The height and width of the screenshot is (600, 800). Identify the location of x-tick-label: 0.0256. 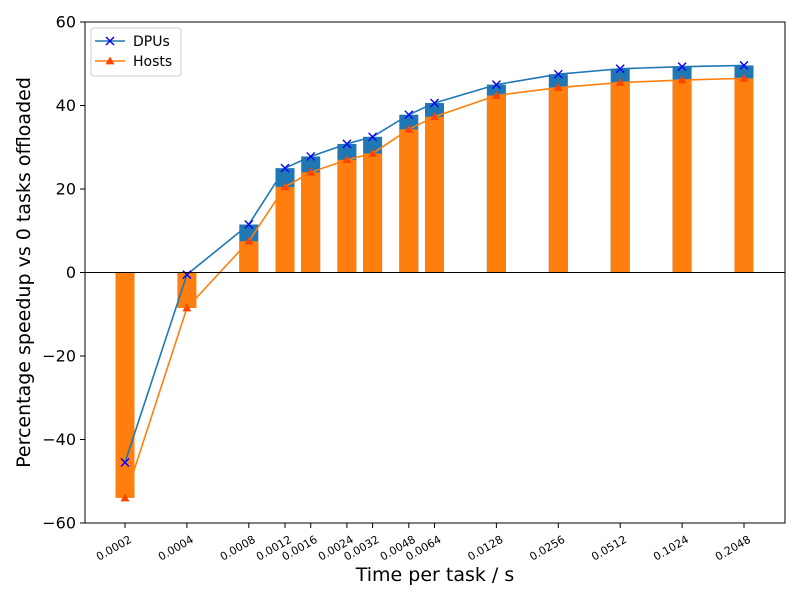
(547, 548).